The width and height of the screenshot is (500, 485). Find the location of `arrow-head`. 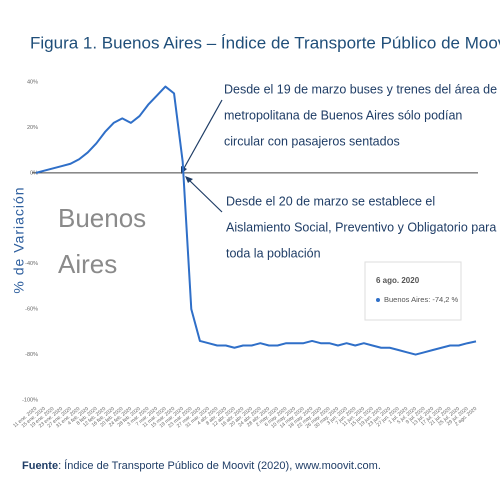

arrow-head is located at coordinates (189, 179).